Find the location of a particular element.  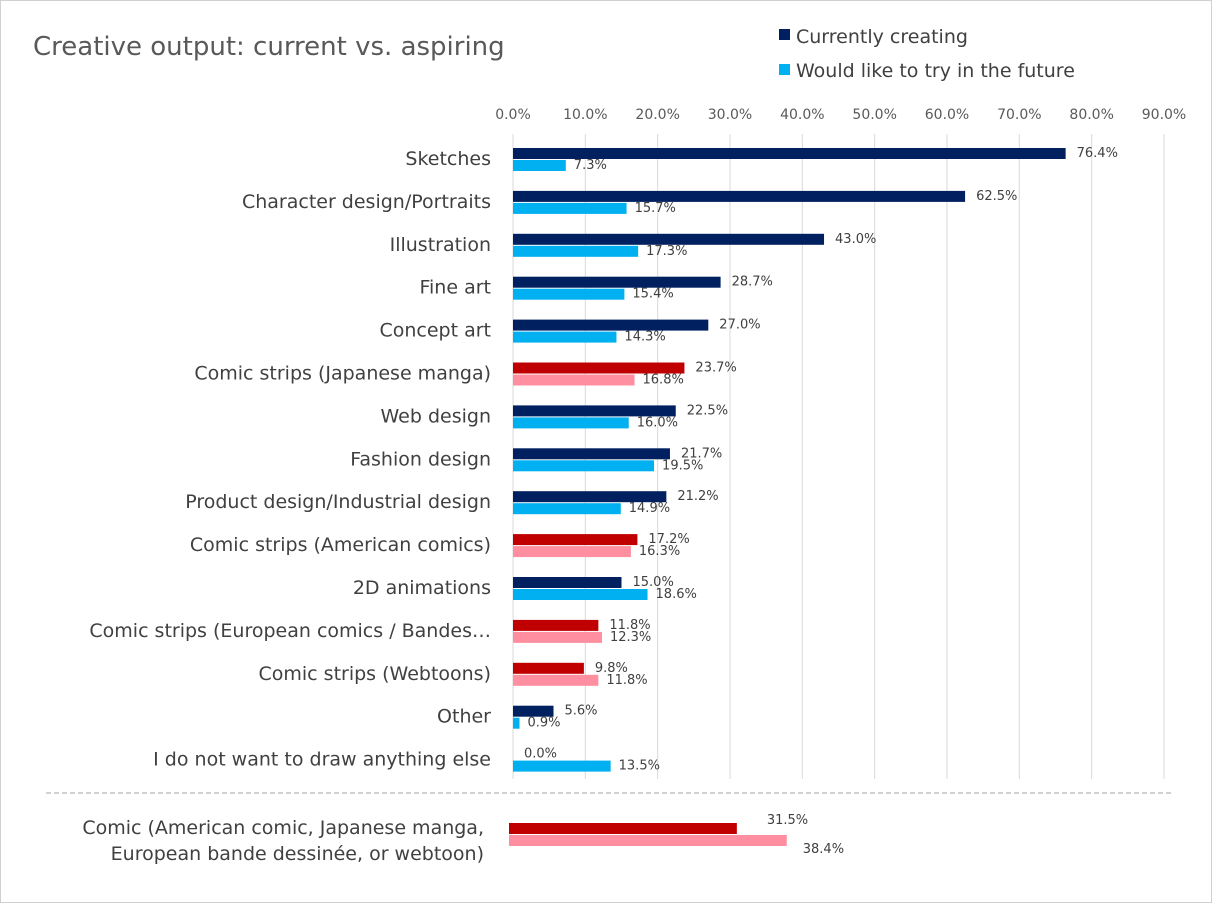

data-label-current-2d-animations: 15.0% is located at coordinates (653, 582).